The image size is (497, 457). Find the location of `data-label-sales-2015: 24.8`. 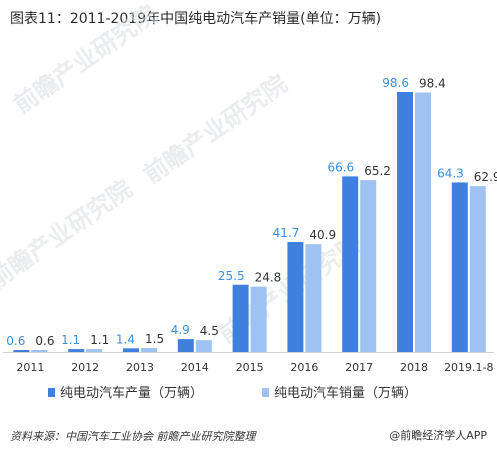

data-label-sales-2015: 24.8 is located at coordinates (268, 278).